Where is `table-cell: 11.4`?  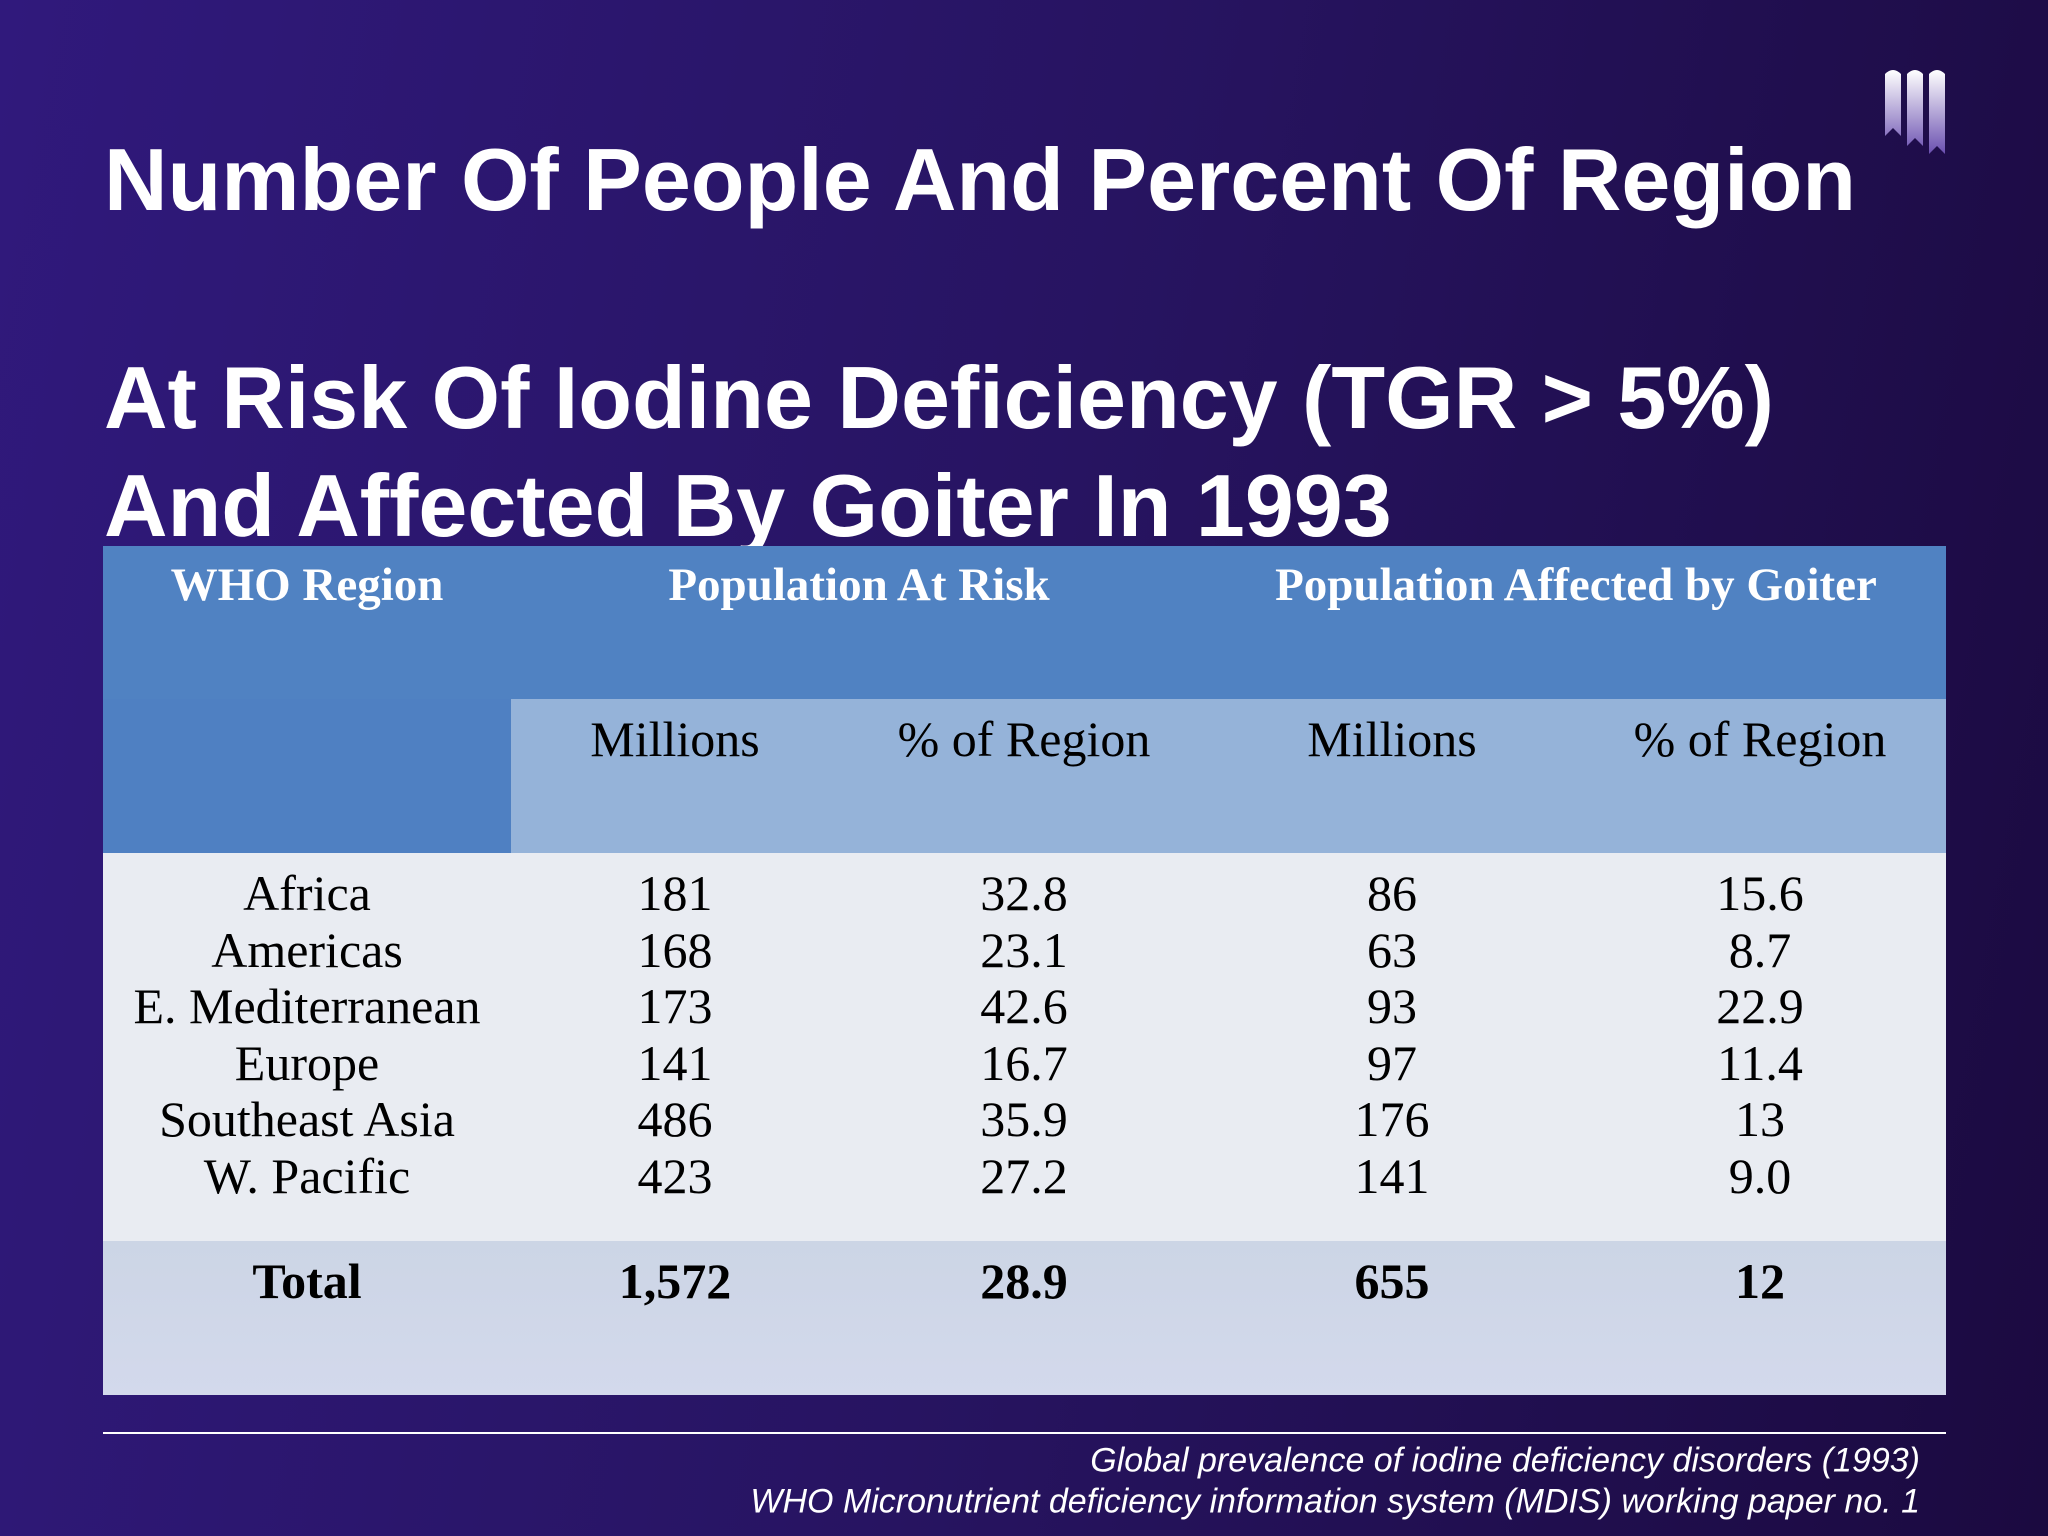
table-cell: 11.4 is located at coordinates (1760, 1062).